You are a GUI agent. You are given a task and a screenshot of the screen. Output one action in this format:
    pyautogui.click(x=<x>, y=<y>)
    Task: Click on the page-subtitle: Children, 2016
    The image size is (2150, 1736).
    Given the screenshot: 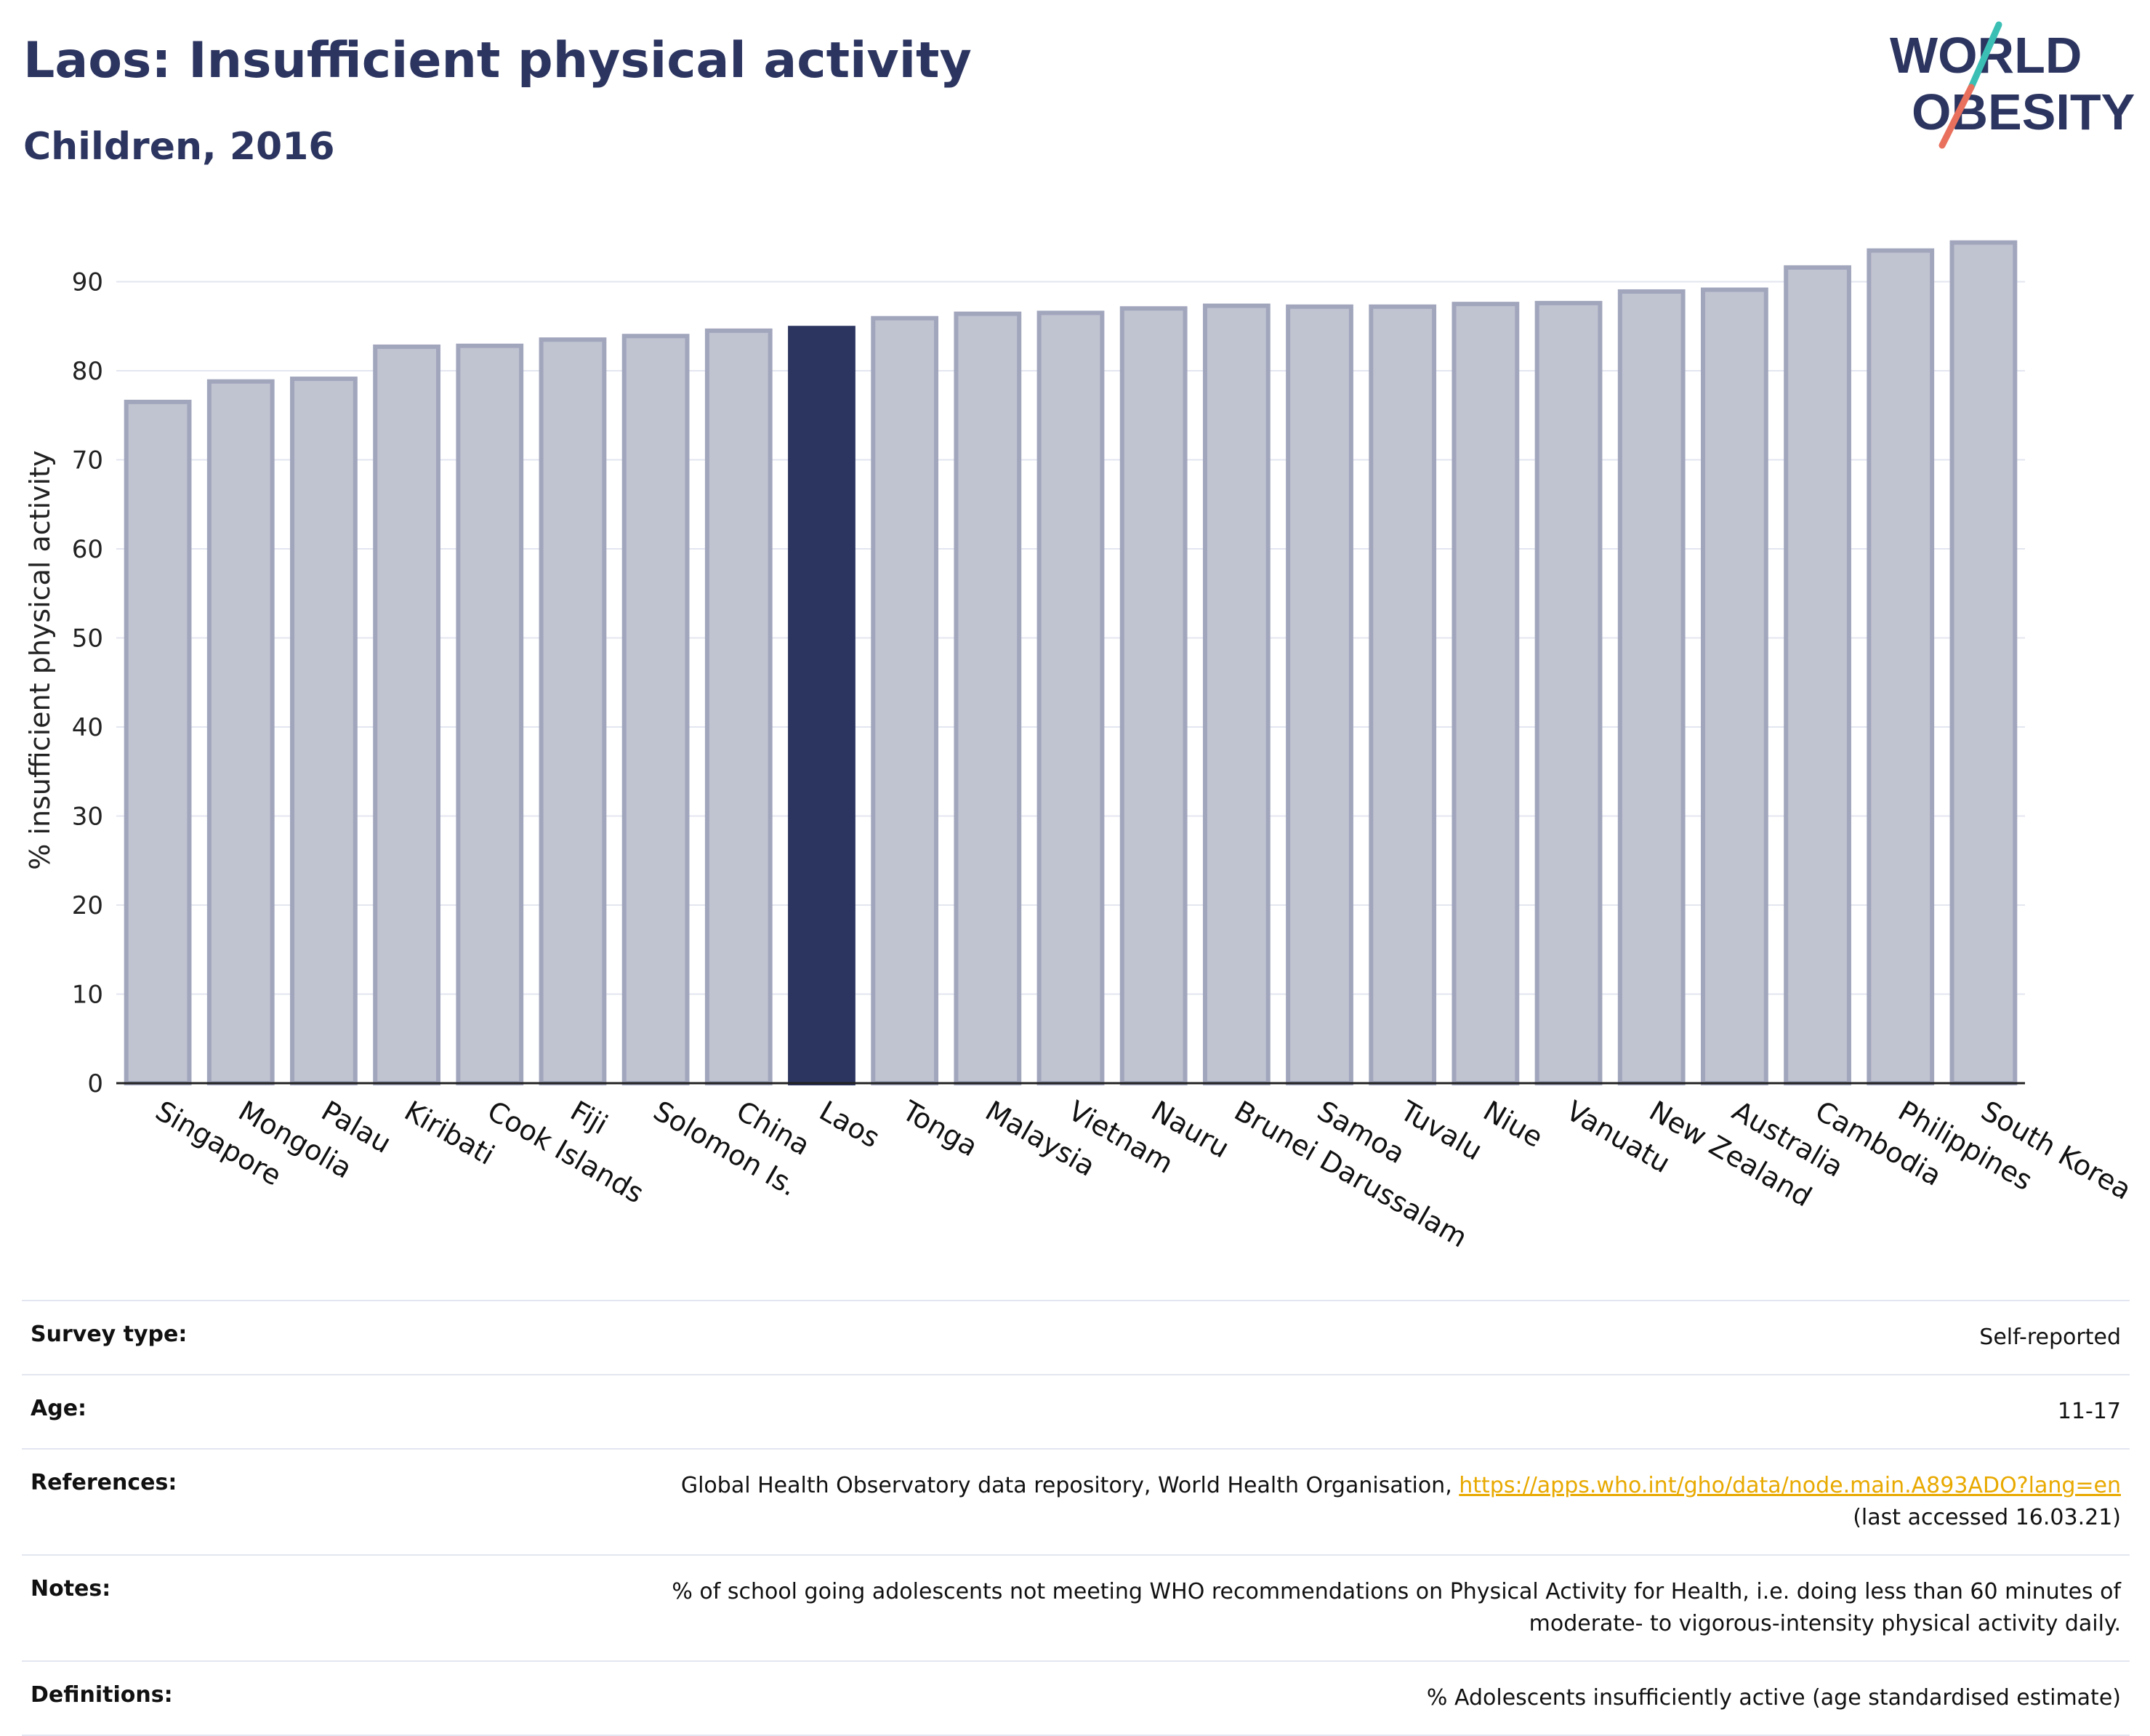 What is the action you would take?
    pyautogui.click(x=179, y=147)
    